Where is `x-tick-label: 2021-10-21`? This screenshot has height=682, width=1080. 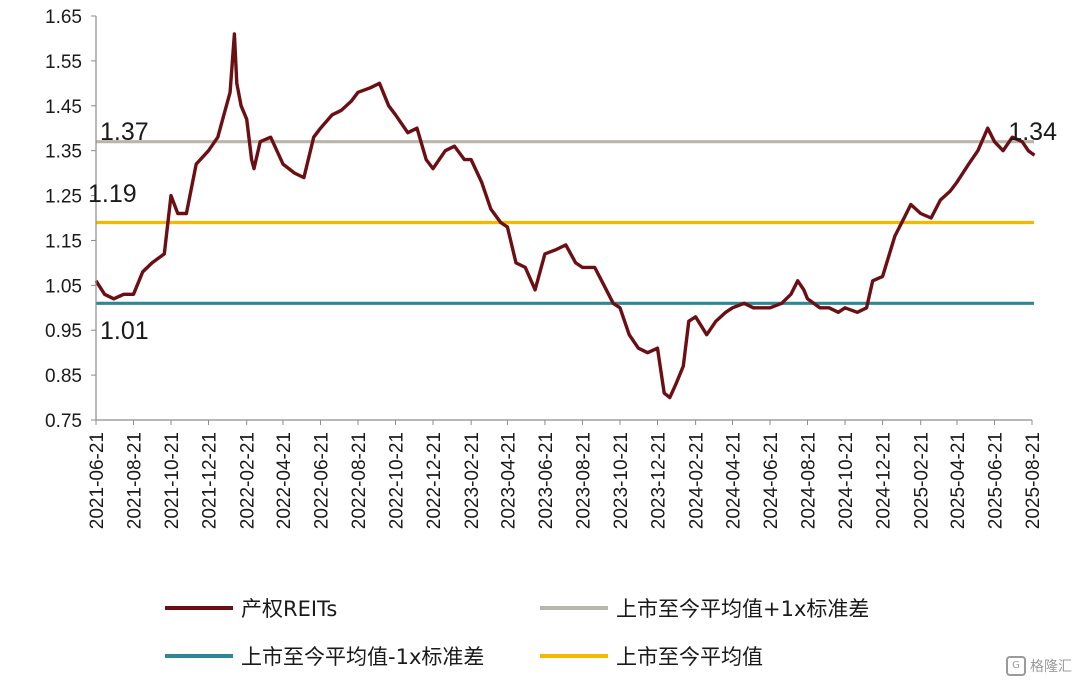
x-tick-label: 2021-10-21 is located at coordinates (172, 480).